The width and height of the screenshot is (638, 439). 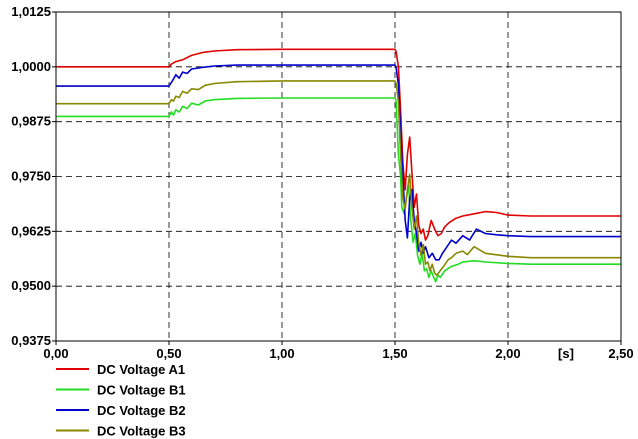 I want to click on x-tick-label: 2,00, so click(x=507, y=353).